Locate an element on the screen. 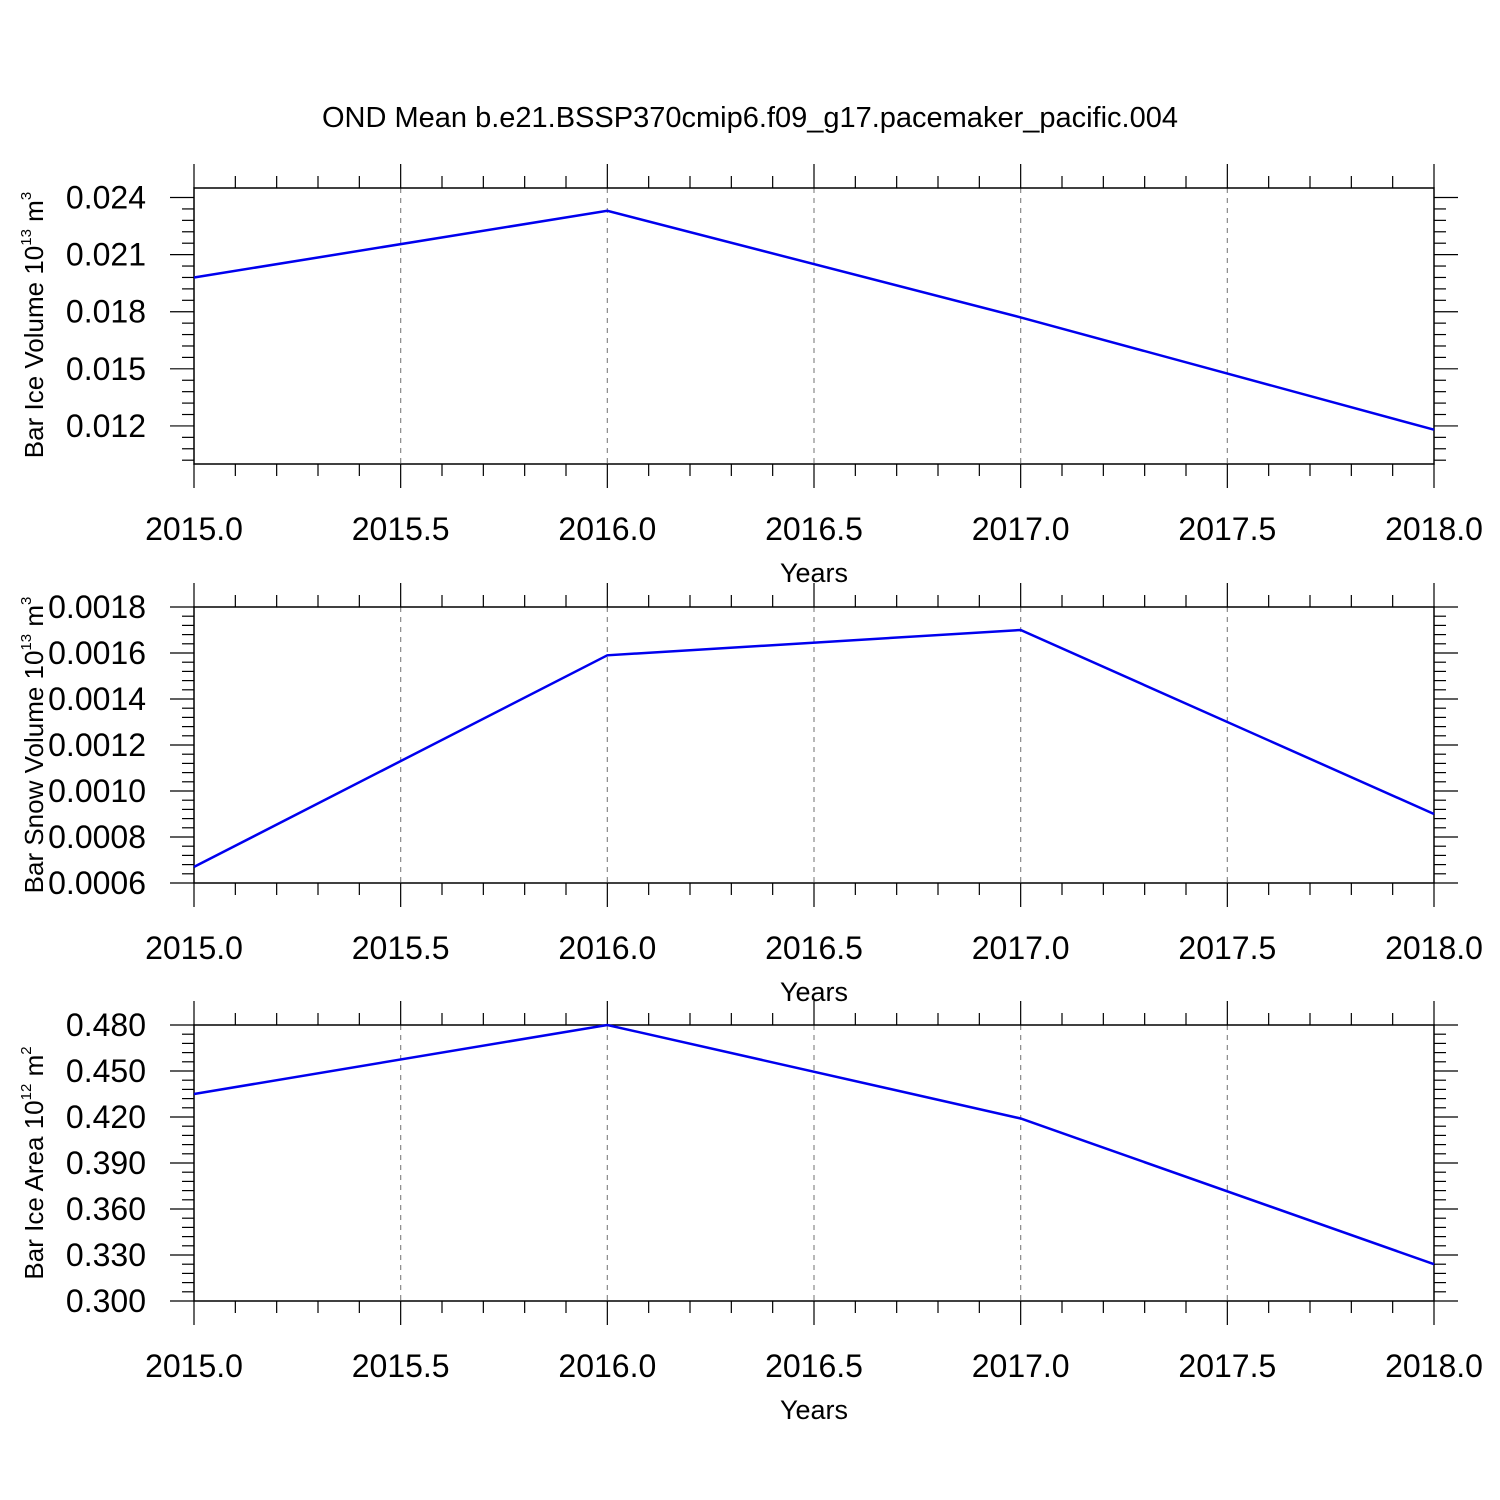 The image size is (1500, 1500). y-axis-label-text: Bar Ice Area 10 is located at coordinates (34, 1189).